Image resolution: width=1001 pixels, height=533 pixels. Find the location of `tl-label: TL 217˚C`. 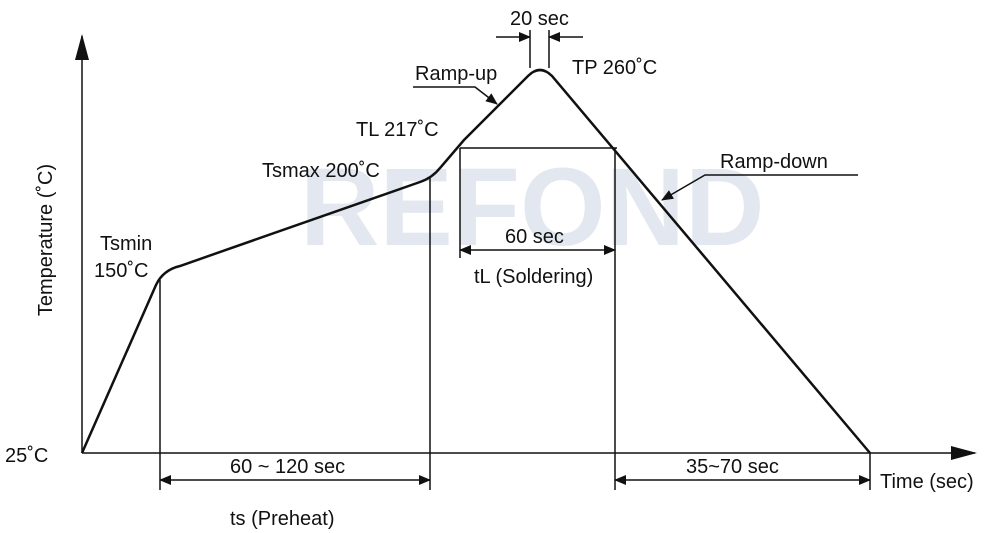

tl-label: TL 217˚C is located at coordinates (397, 130).